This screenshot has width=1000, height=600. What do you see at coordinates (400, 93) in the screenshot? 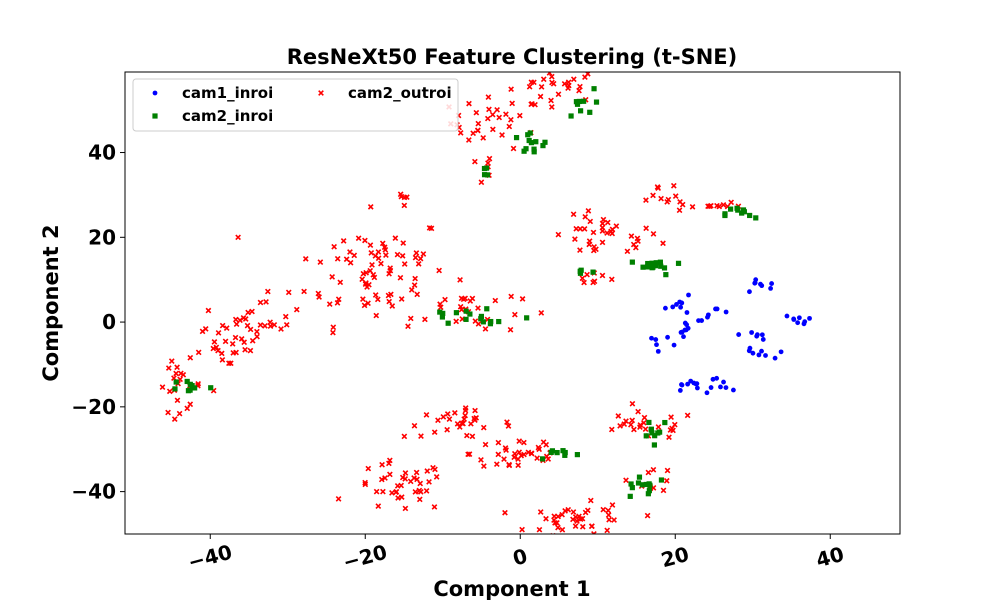
I see `legend-label: cam2_outroi` at bounding box center [400, 93].